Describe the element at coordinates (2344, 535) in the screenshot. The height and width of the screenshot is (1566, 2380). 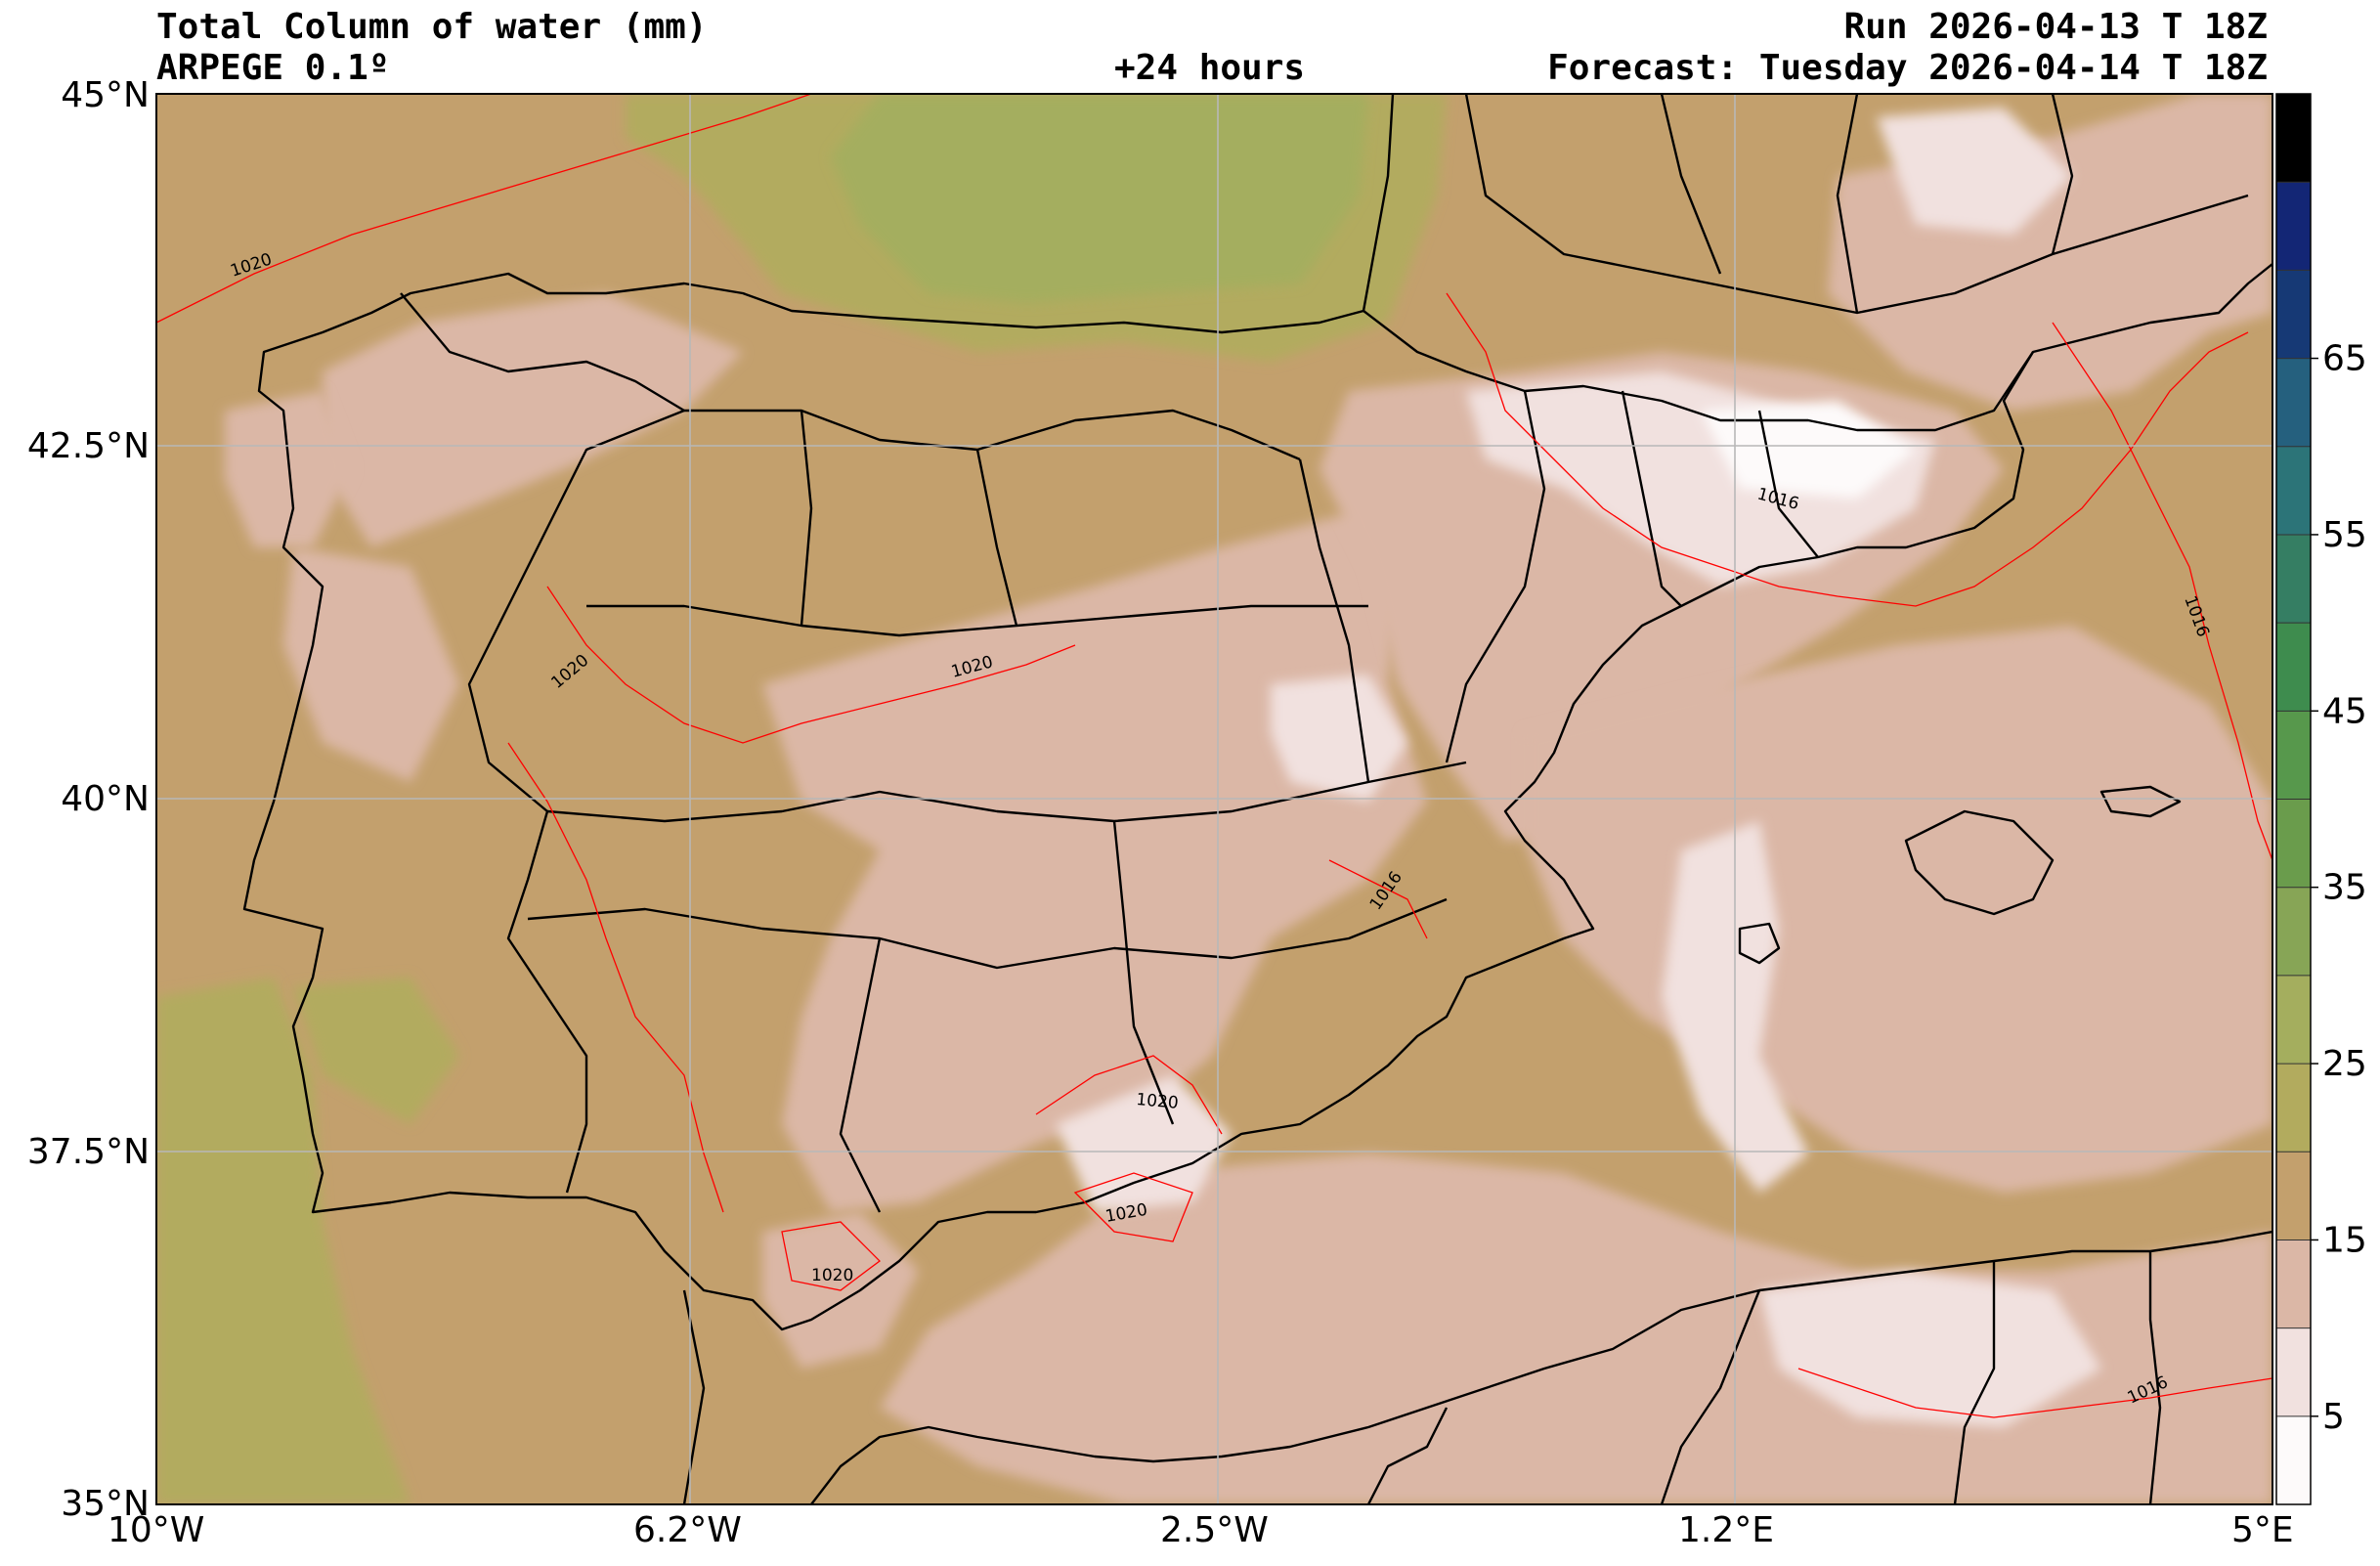
I see `colorbar-tick-label: 55` at that location.